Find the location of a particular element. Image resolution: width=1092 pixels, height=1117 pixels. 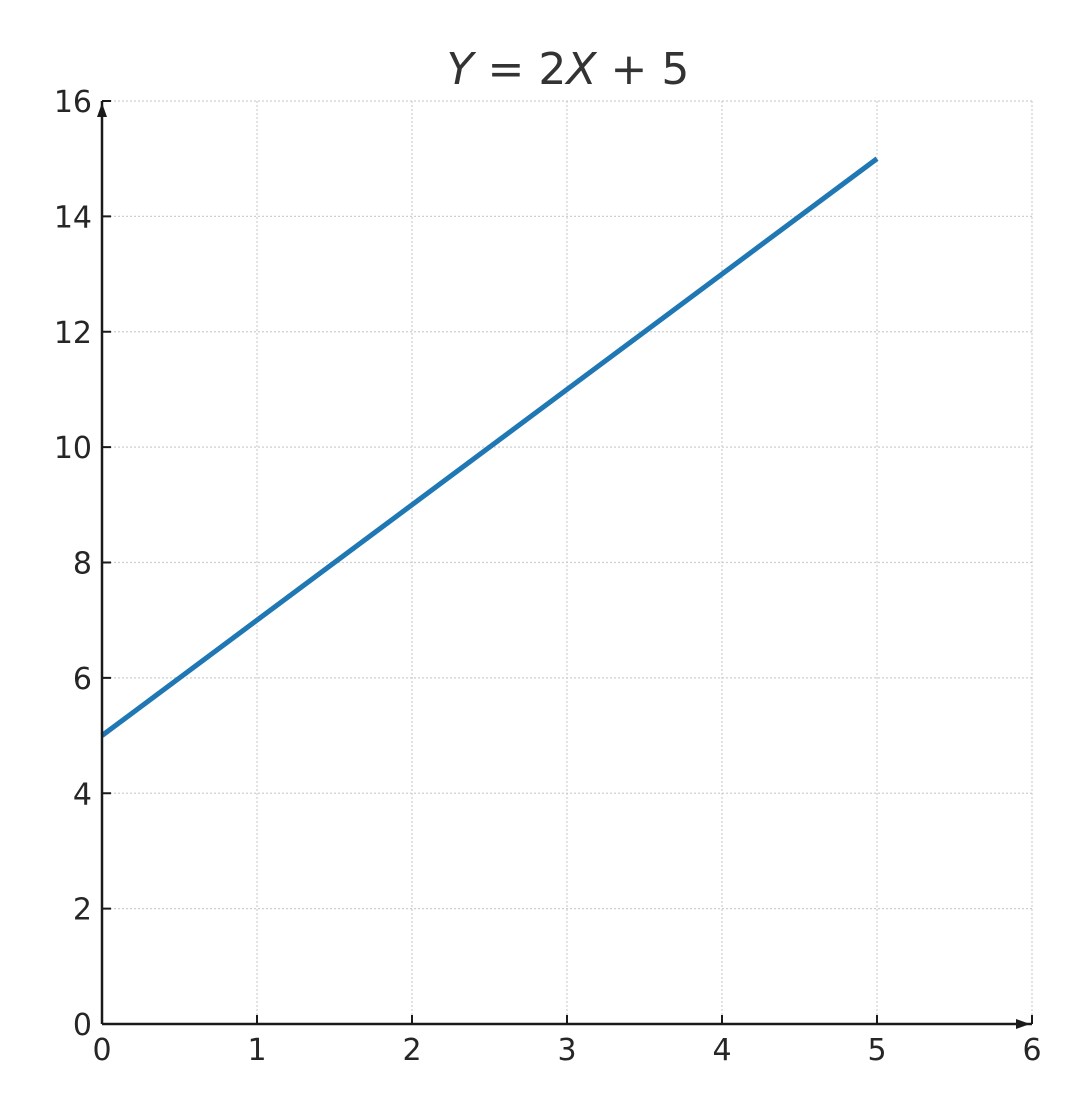

y-tick-label-6: 6 is located at coordinates (82, 679).